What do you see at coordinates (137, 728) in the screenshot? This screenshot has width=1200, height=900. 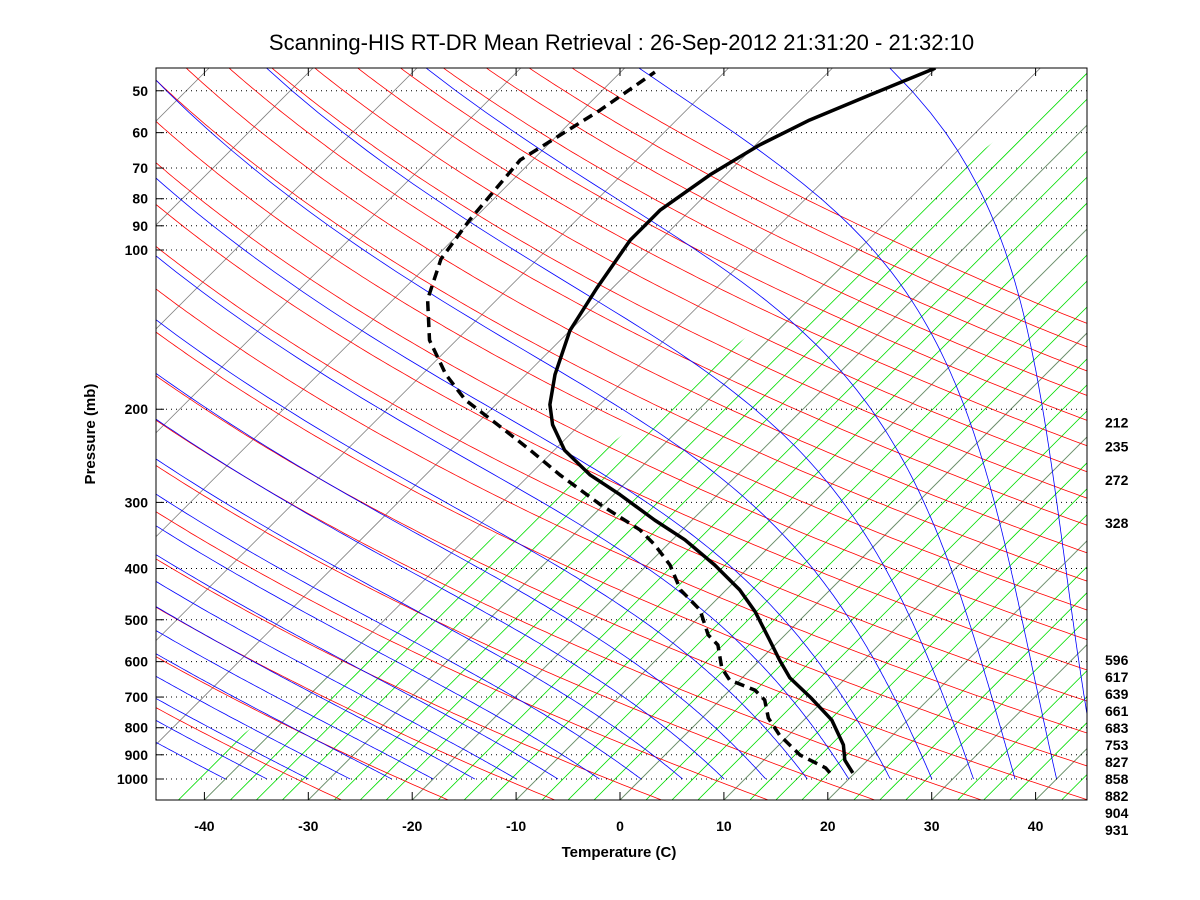 I see `y-tick-label: 800` at bounding box center [137, 728].